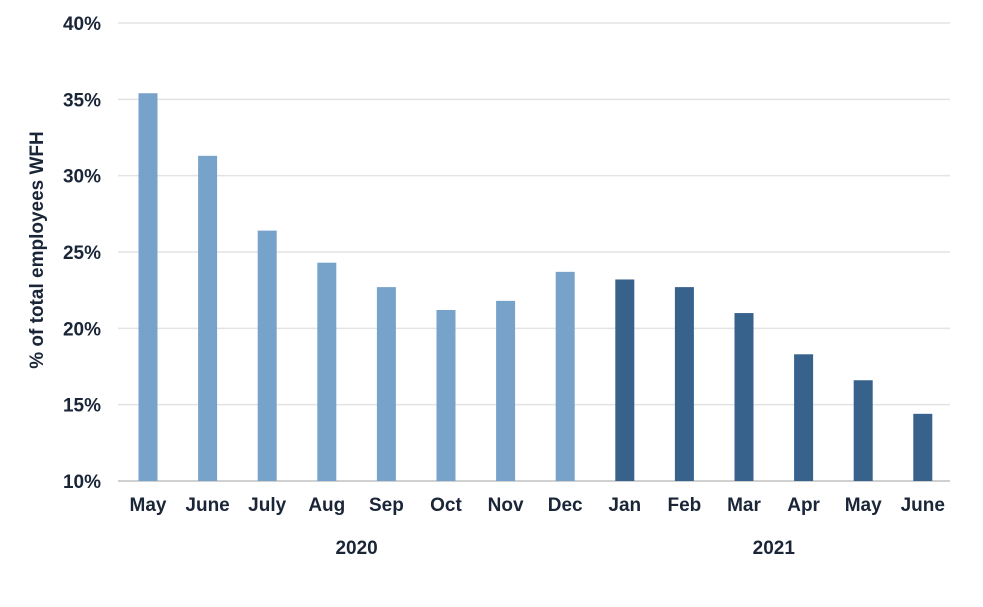 The height and width of the screenshot is (607, 983). Describe the element at coordinates (267, 505) in the screenshot. I see `x-tick-label: July` at that location.